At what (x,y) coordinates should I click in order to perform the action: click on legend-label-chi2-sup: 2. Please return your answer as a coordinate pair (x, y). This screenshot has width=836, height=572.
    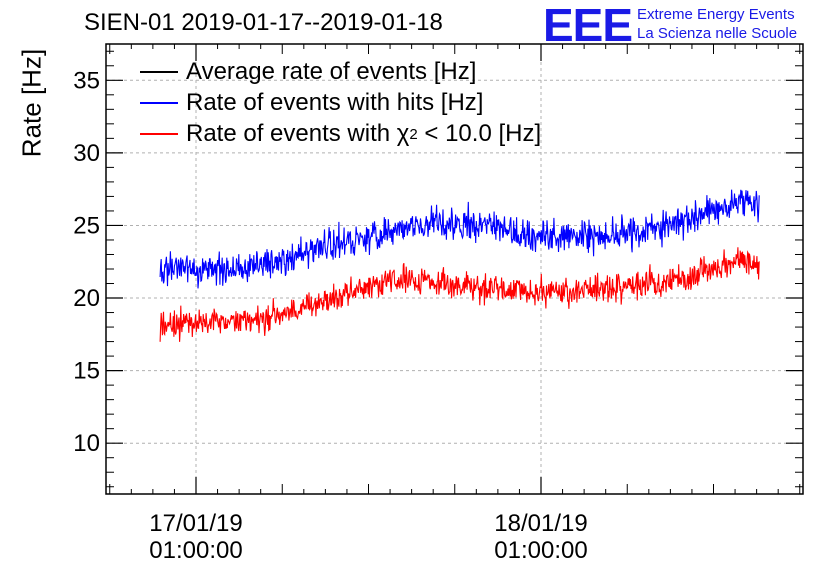
    Looking at the image, I should click on (413, 134).